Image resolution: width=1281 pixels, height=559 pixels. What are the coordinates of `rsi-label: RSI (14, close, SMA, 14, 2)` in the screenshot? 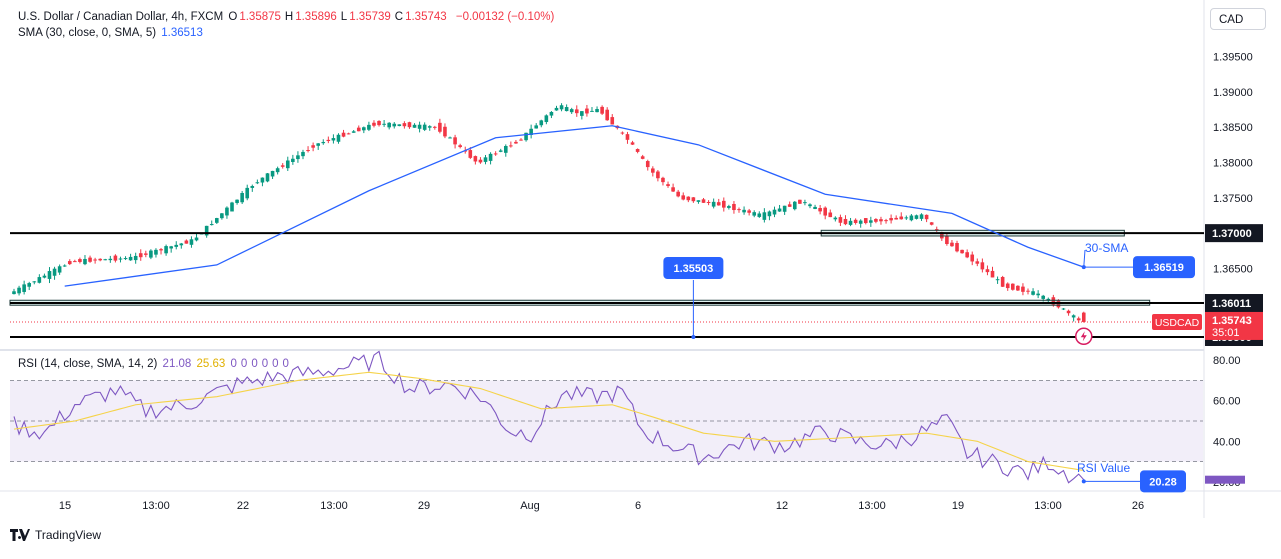 It's located at (88, 364).